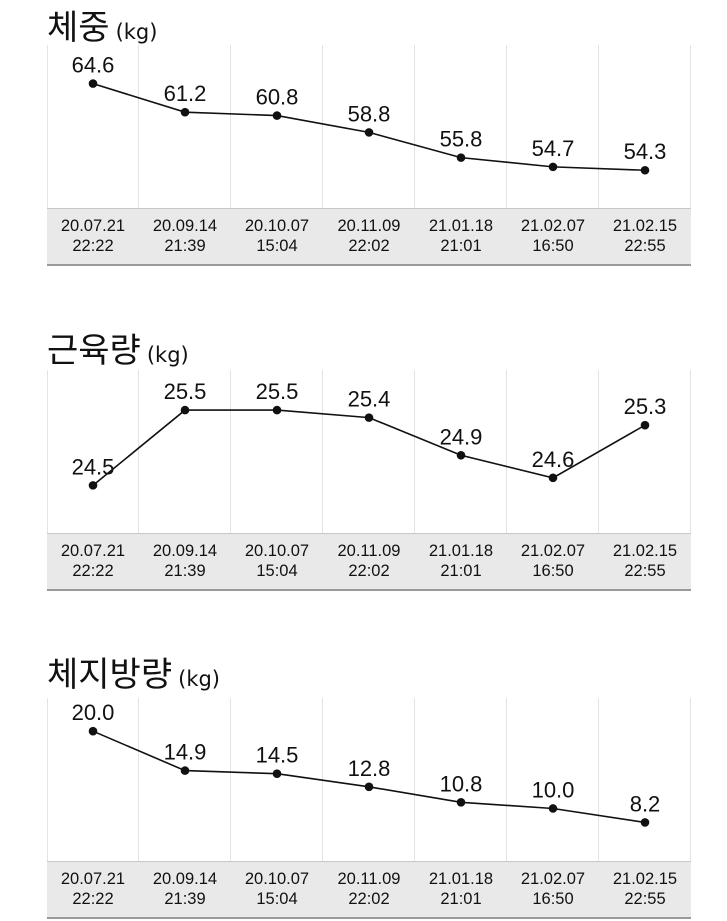 This screenshot has height=921, width=727. What do you see at coordinates (136, 32) in the screenshot?
I see `weight-title-unit: (kg)` at bounding box center [136, 32].